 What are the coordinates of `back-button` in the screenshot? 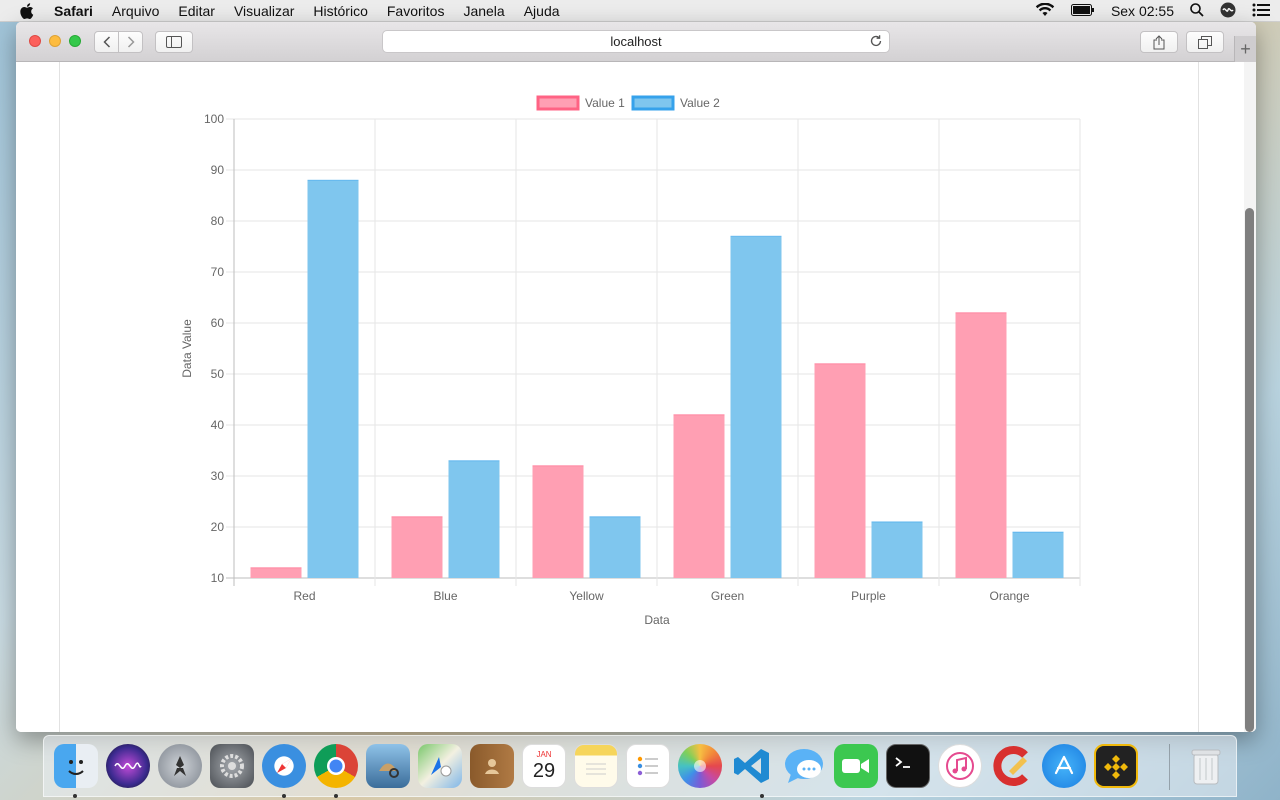 It's located at (106, 42).